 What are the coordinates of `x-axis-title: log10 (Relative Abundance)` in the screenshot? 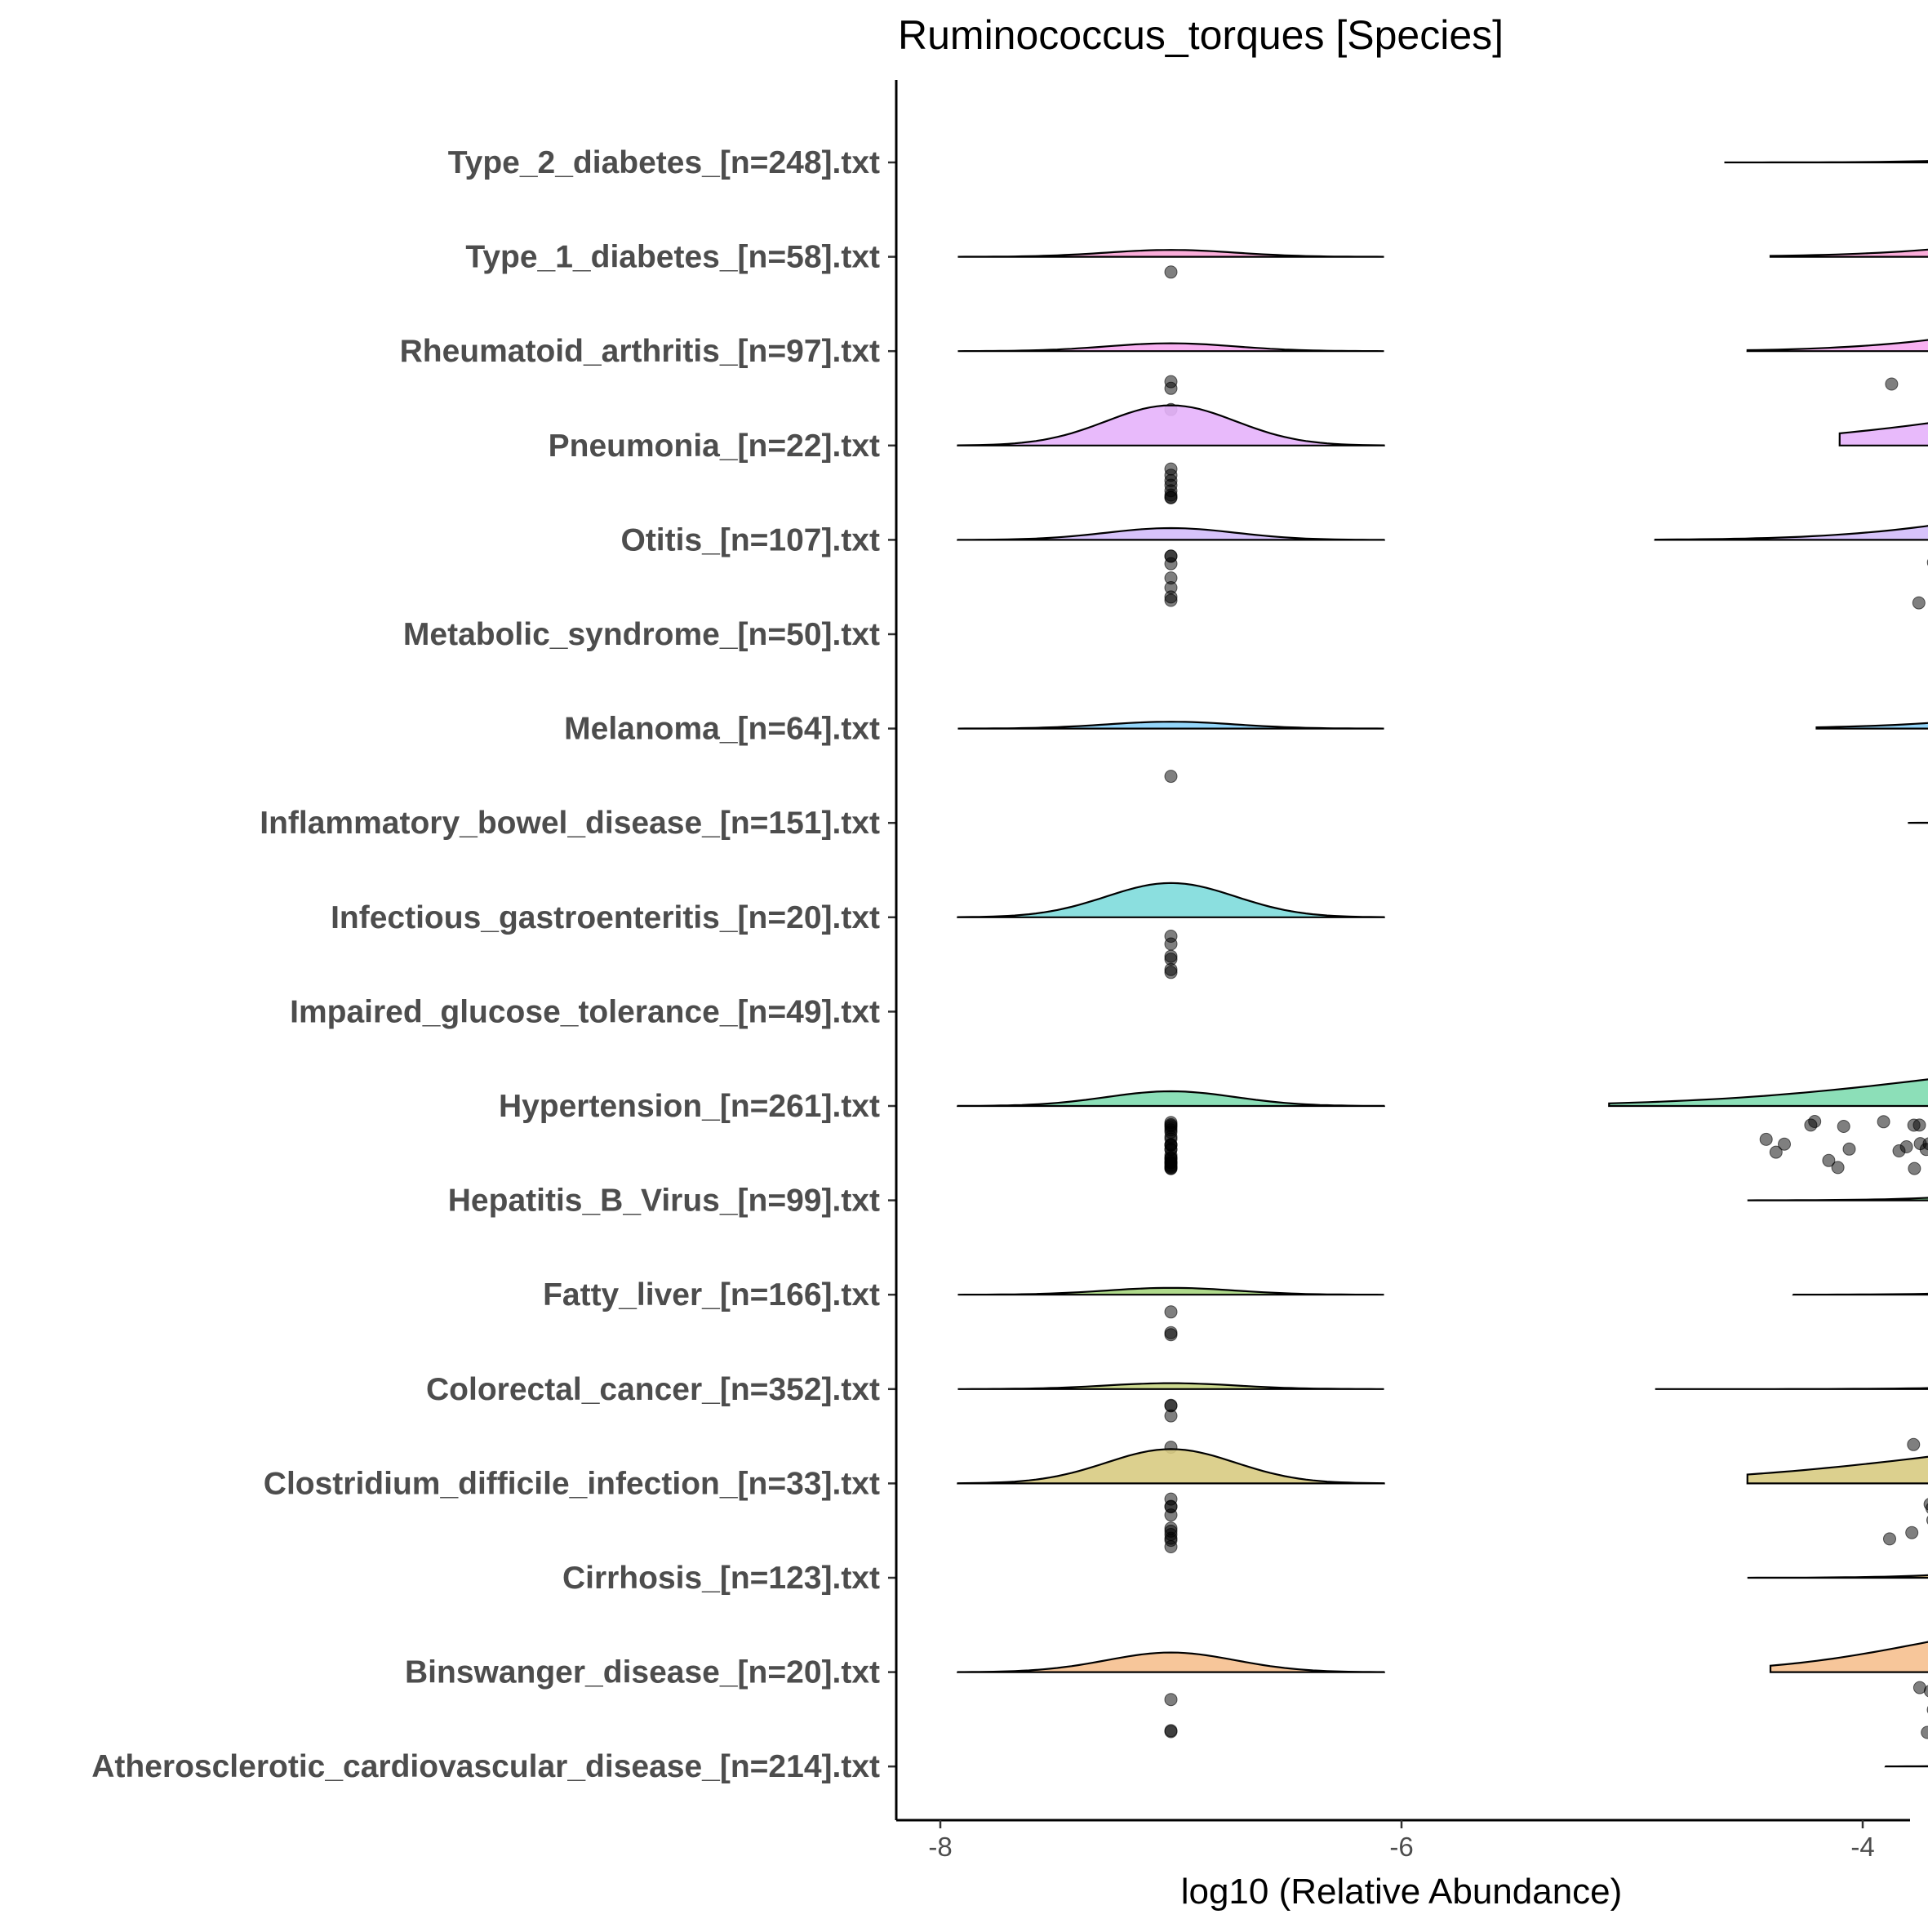 It's located at (1402, 1892).